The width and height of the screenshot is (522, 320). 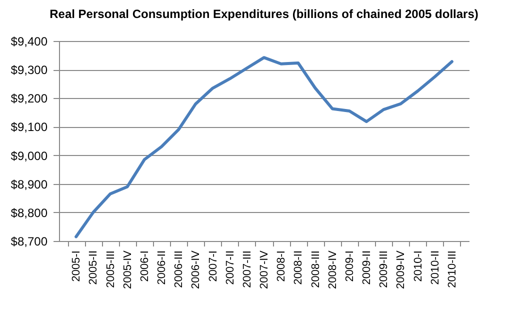 I want to click on y-tick-label: $9,300, so click(x=29, y=70).